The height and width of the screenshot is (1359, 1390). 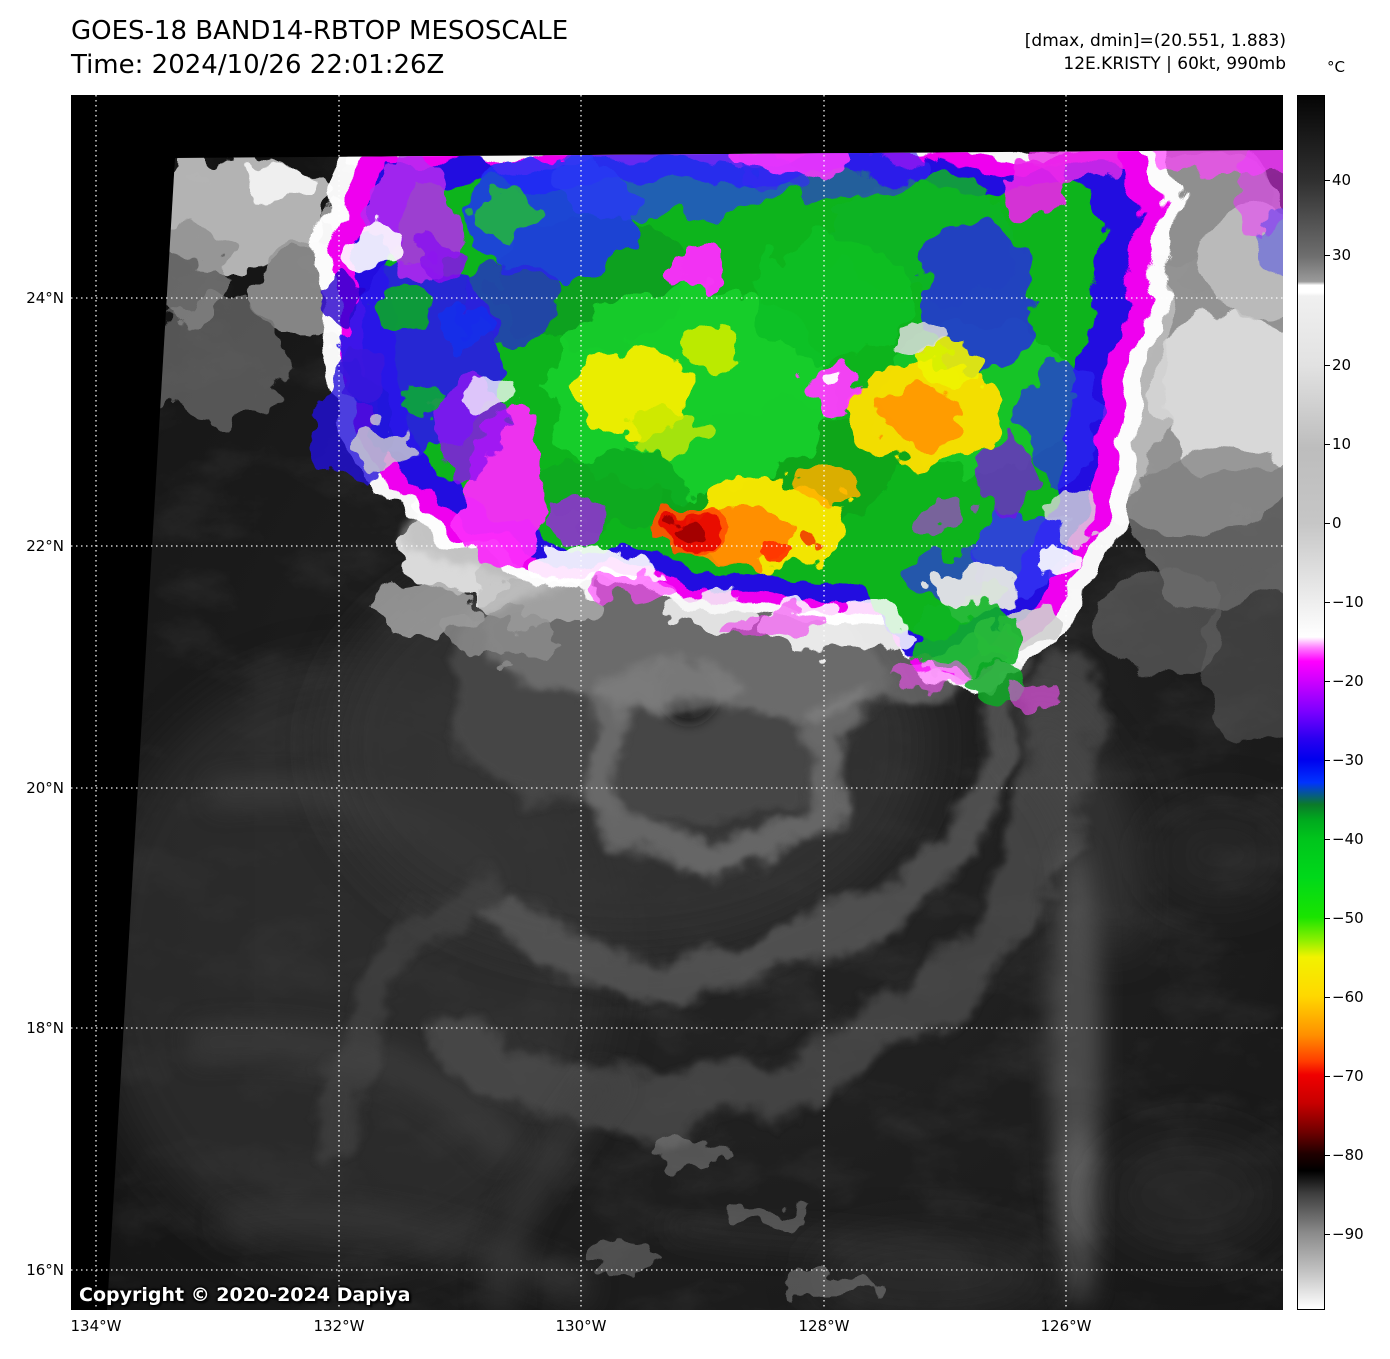 What do you see at coordinates (320, 31) in the screenshot?
I see `image-title: GOES-18 BAND14-RBTOP MESOSCALE` at bounding box center [320, 31].